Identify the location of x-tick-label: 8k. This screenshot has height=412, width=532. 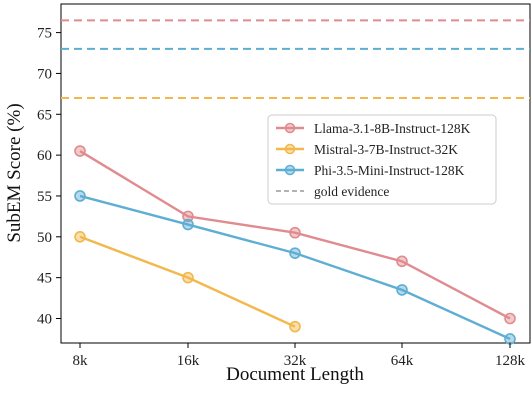
(81, 361).